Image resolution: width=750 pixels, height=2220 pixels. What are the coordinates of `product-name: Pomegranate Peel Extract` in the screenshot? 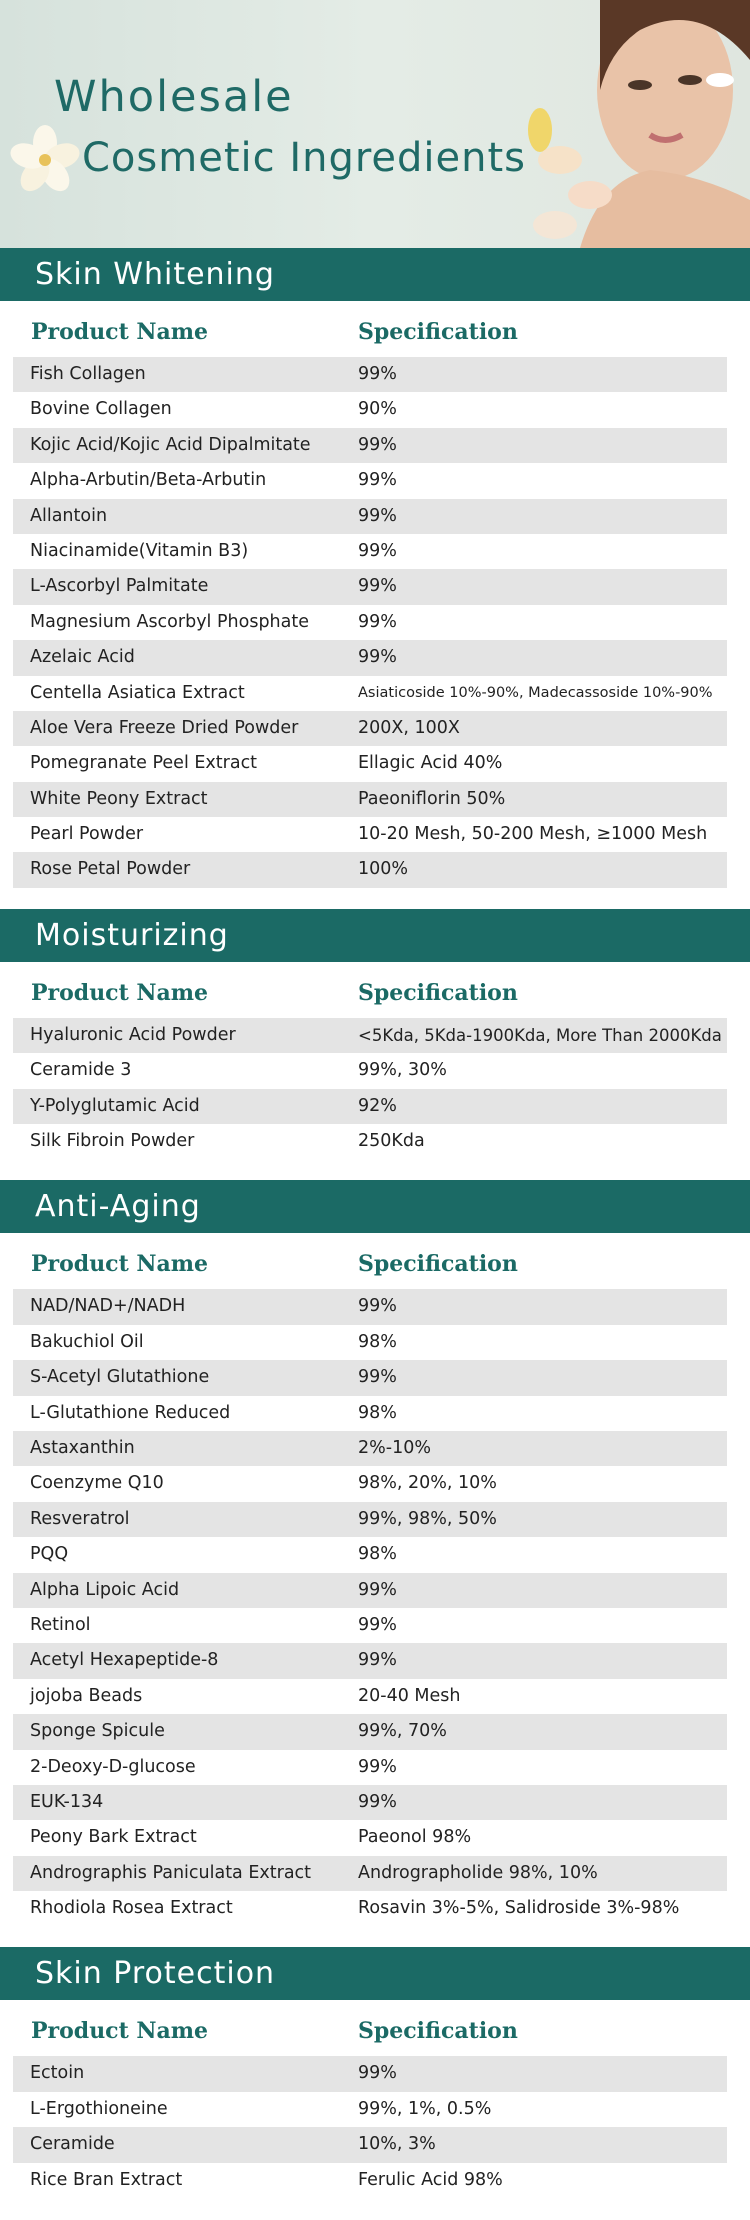 It's located at (144, 763).